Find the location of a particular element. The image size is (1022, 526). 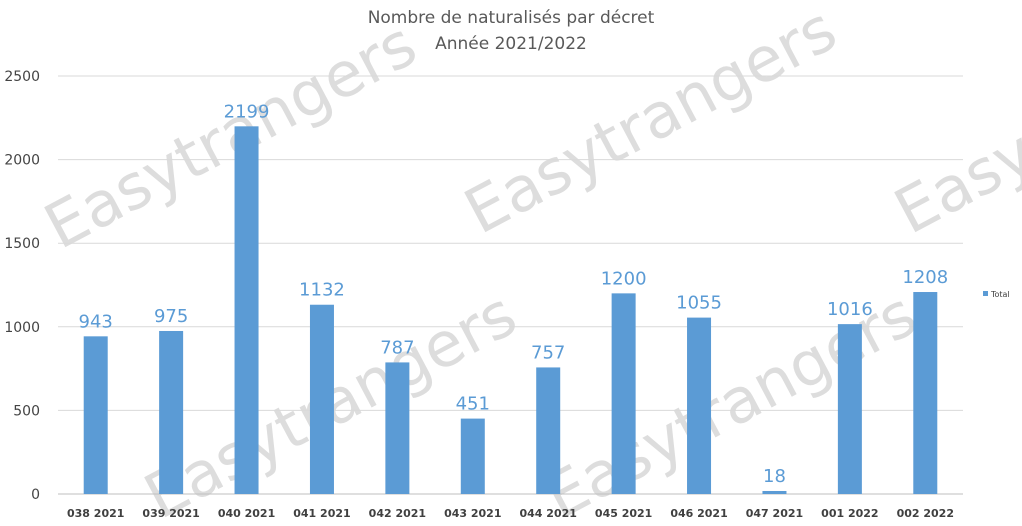

legend: Total is located at coordinates (996, 294).